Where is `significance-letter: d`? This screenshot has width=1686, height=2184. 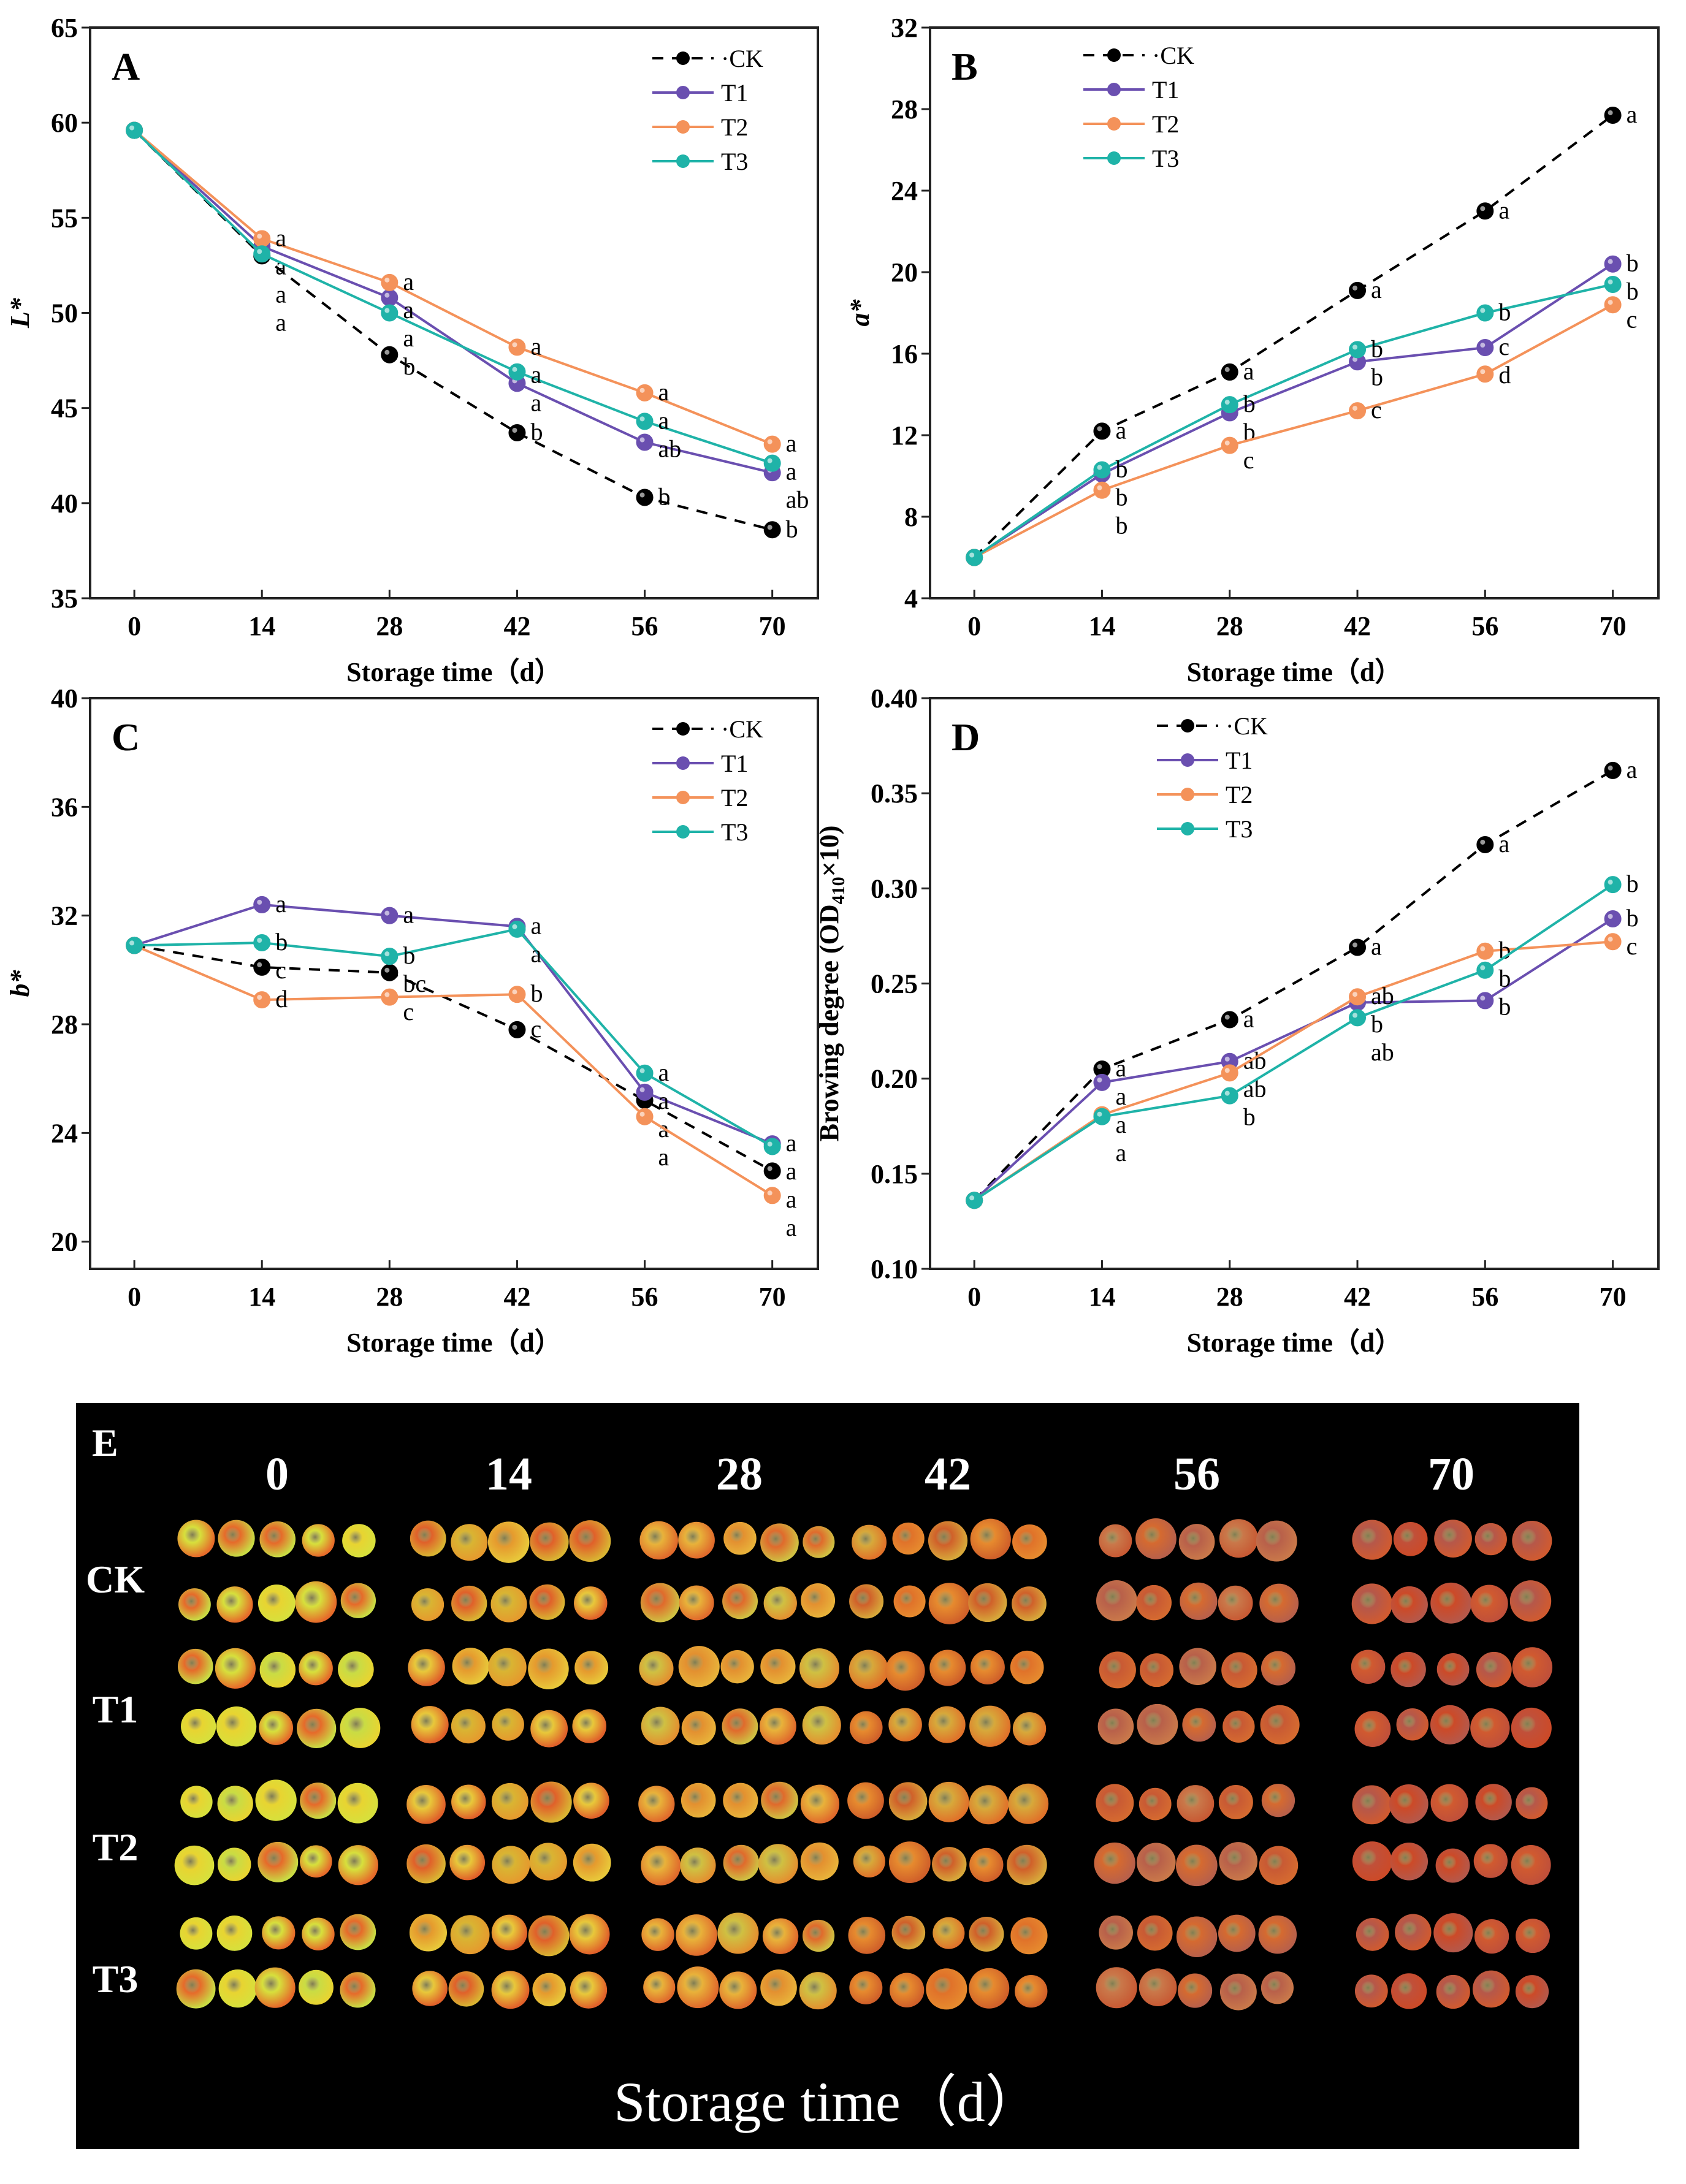
significance-letter: d is located at coordinates (281, 999).